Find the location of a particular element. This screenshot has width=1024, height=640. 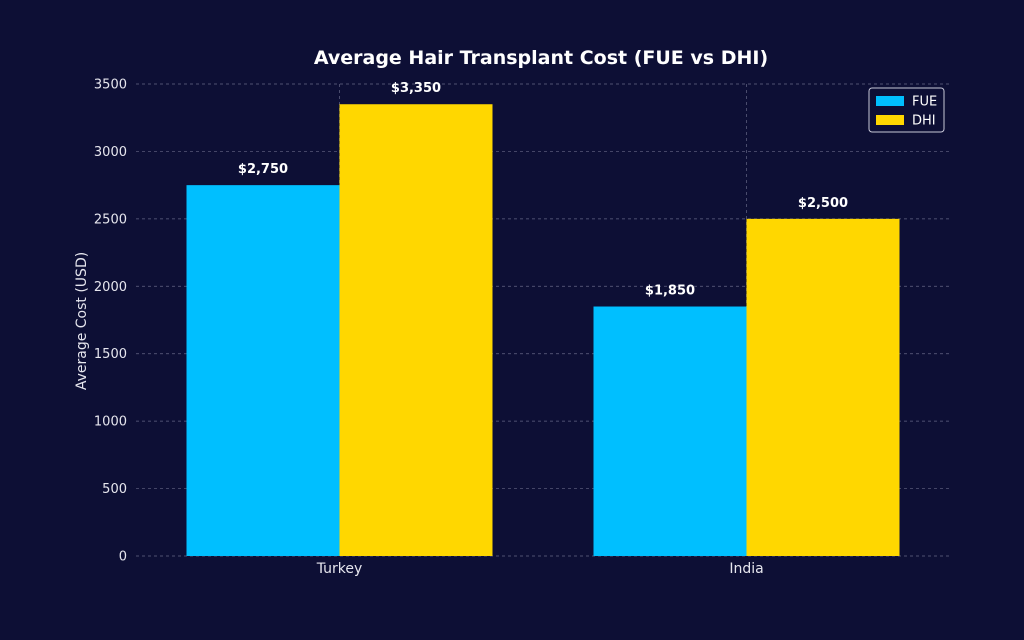

y-tick-label: 1500 is located at coordinates (110, 354).